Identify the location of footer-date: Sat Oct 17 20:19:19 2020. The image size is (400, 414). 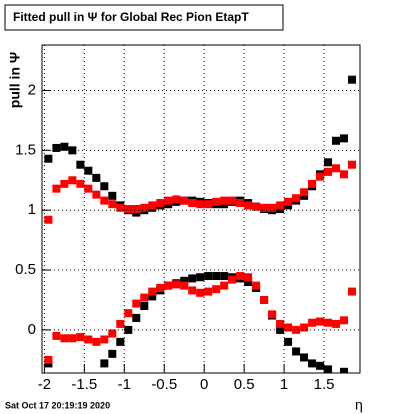
(57, 405).